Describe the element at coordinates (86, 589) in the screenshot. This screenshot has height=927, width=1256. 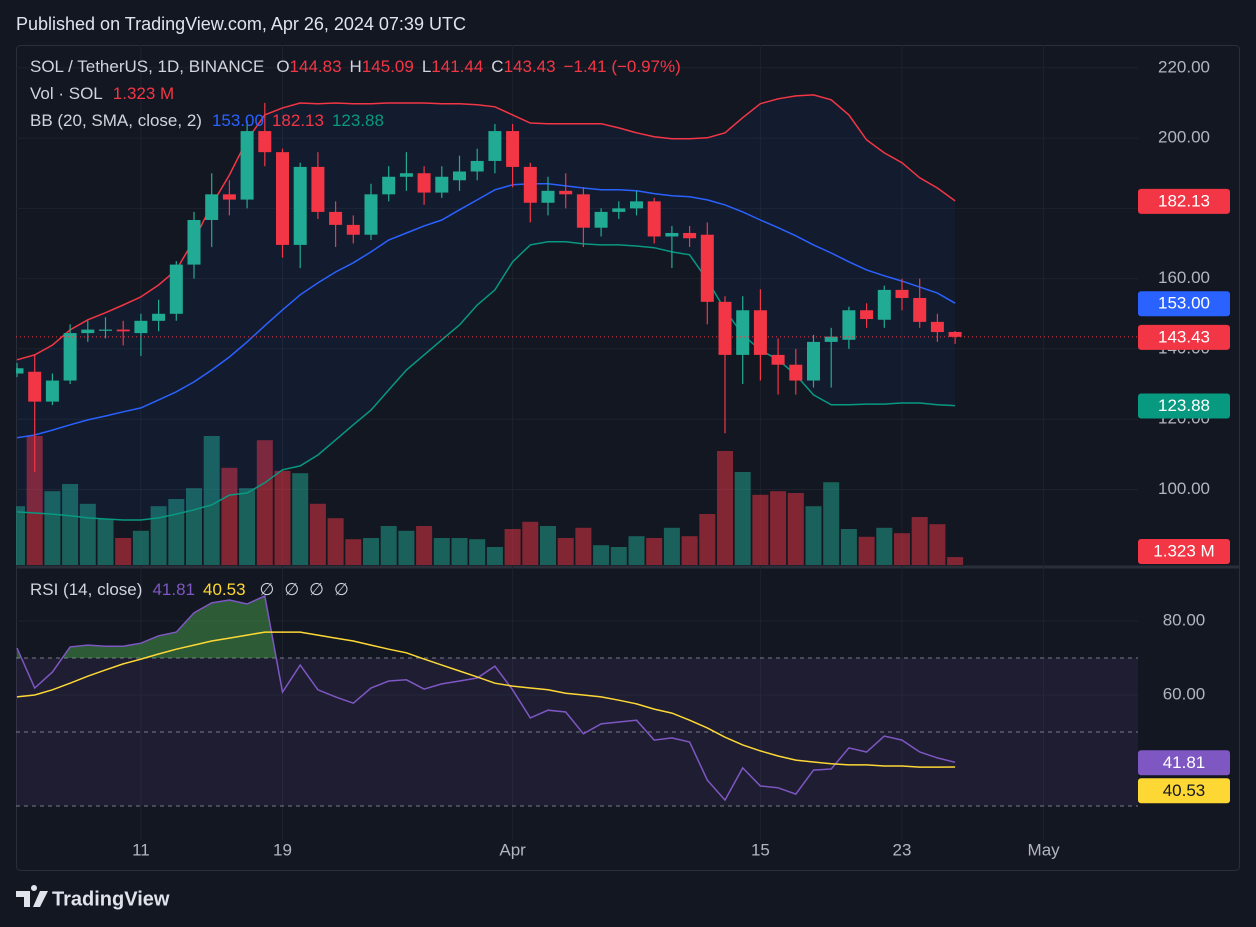
I see `rsi-name: RSI (14, close)` at that location.